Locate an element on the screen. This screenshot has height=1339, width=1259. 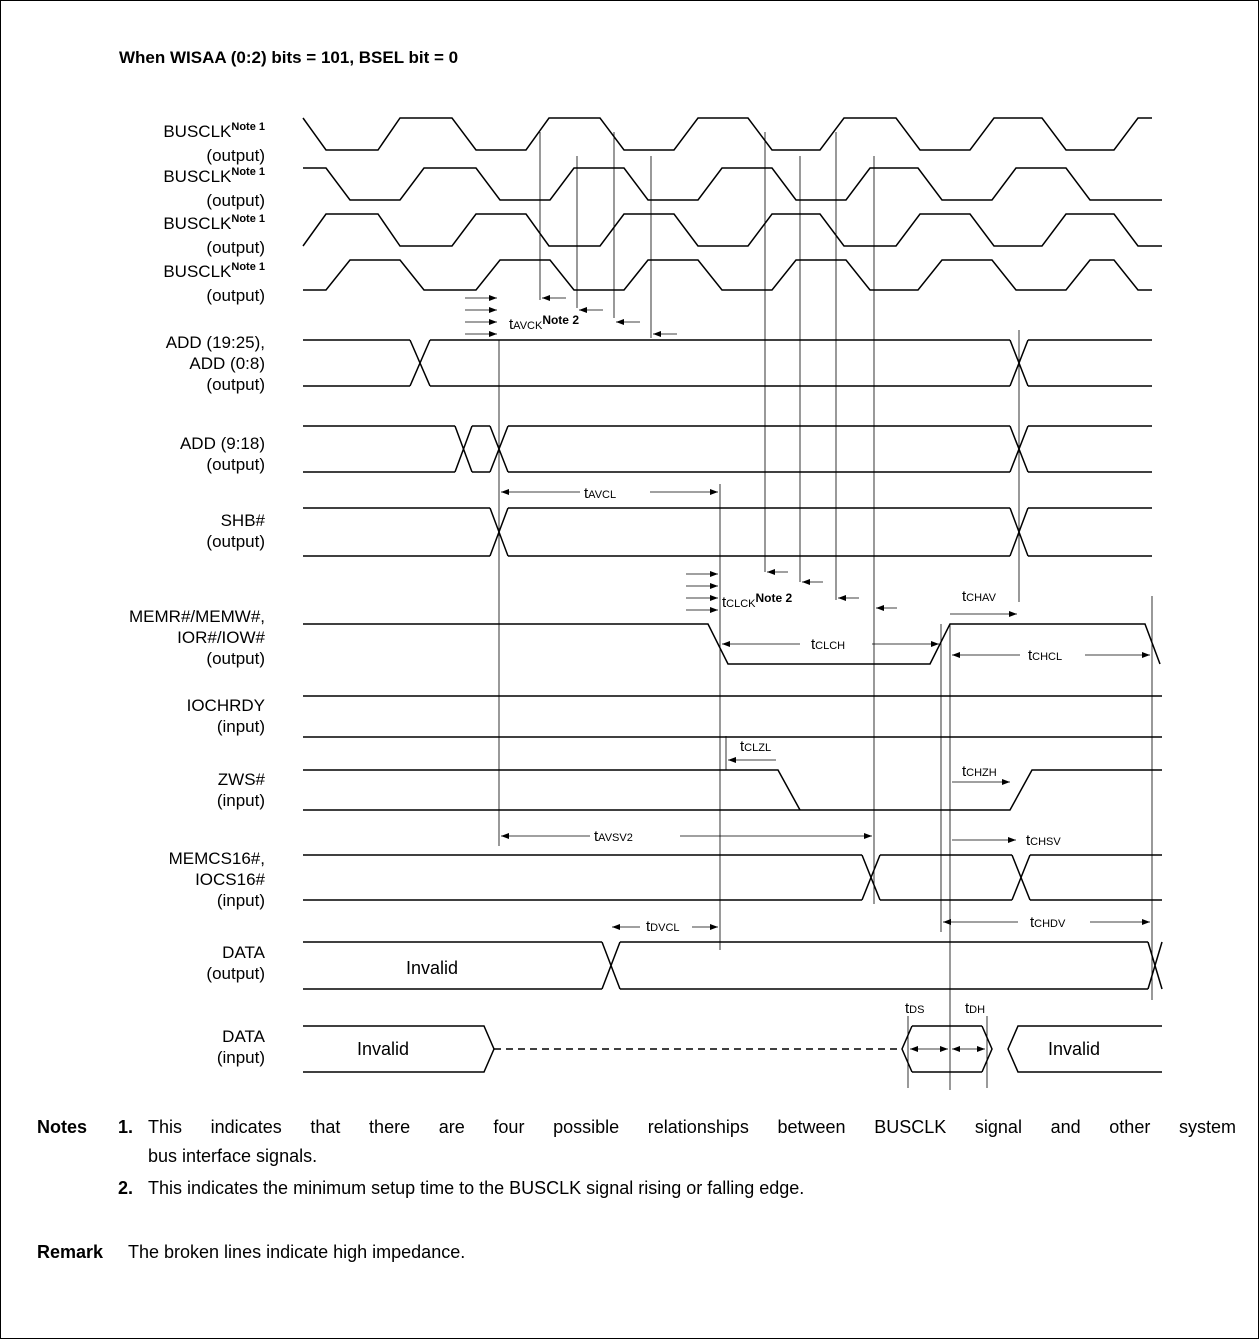
data-output-invalid-label: Invalid is located at coordinates (432, 968).